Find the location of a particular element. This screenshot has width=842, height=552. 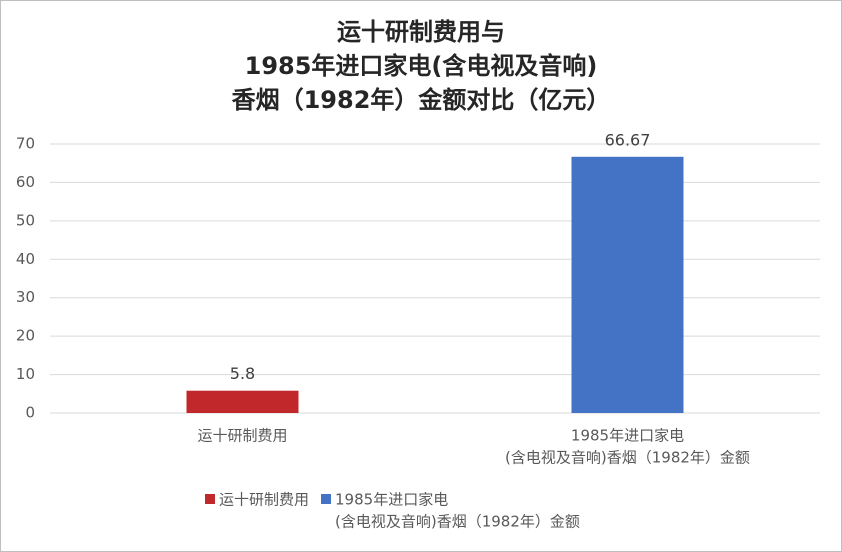

y-tick-label: 50 is located at coordinates (25, 220).